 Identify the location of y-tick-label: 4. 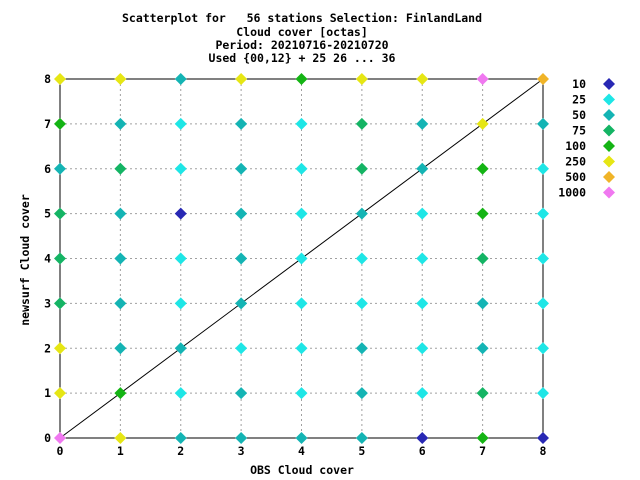
(47, 259).